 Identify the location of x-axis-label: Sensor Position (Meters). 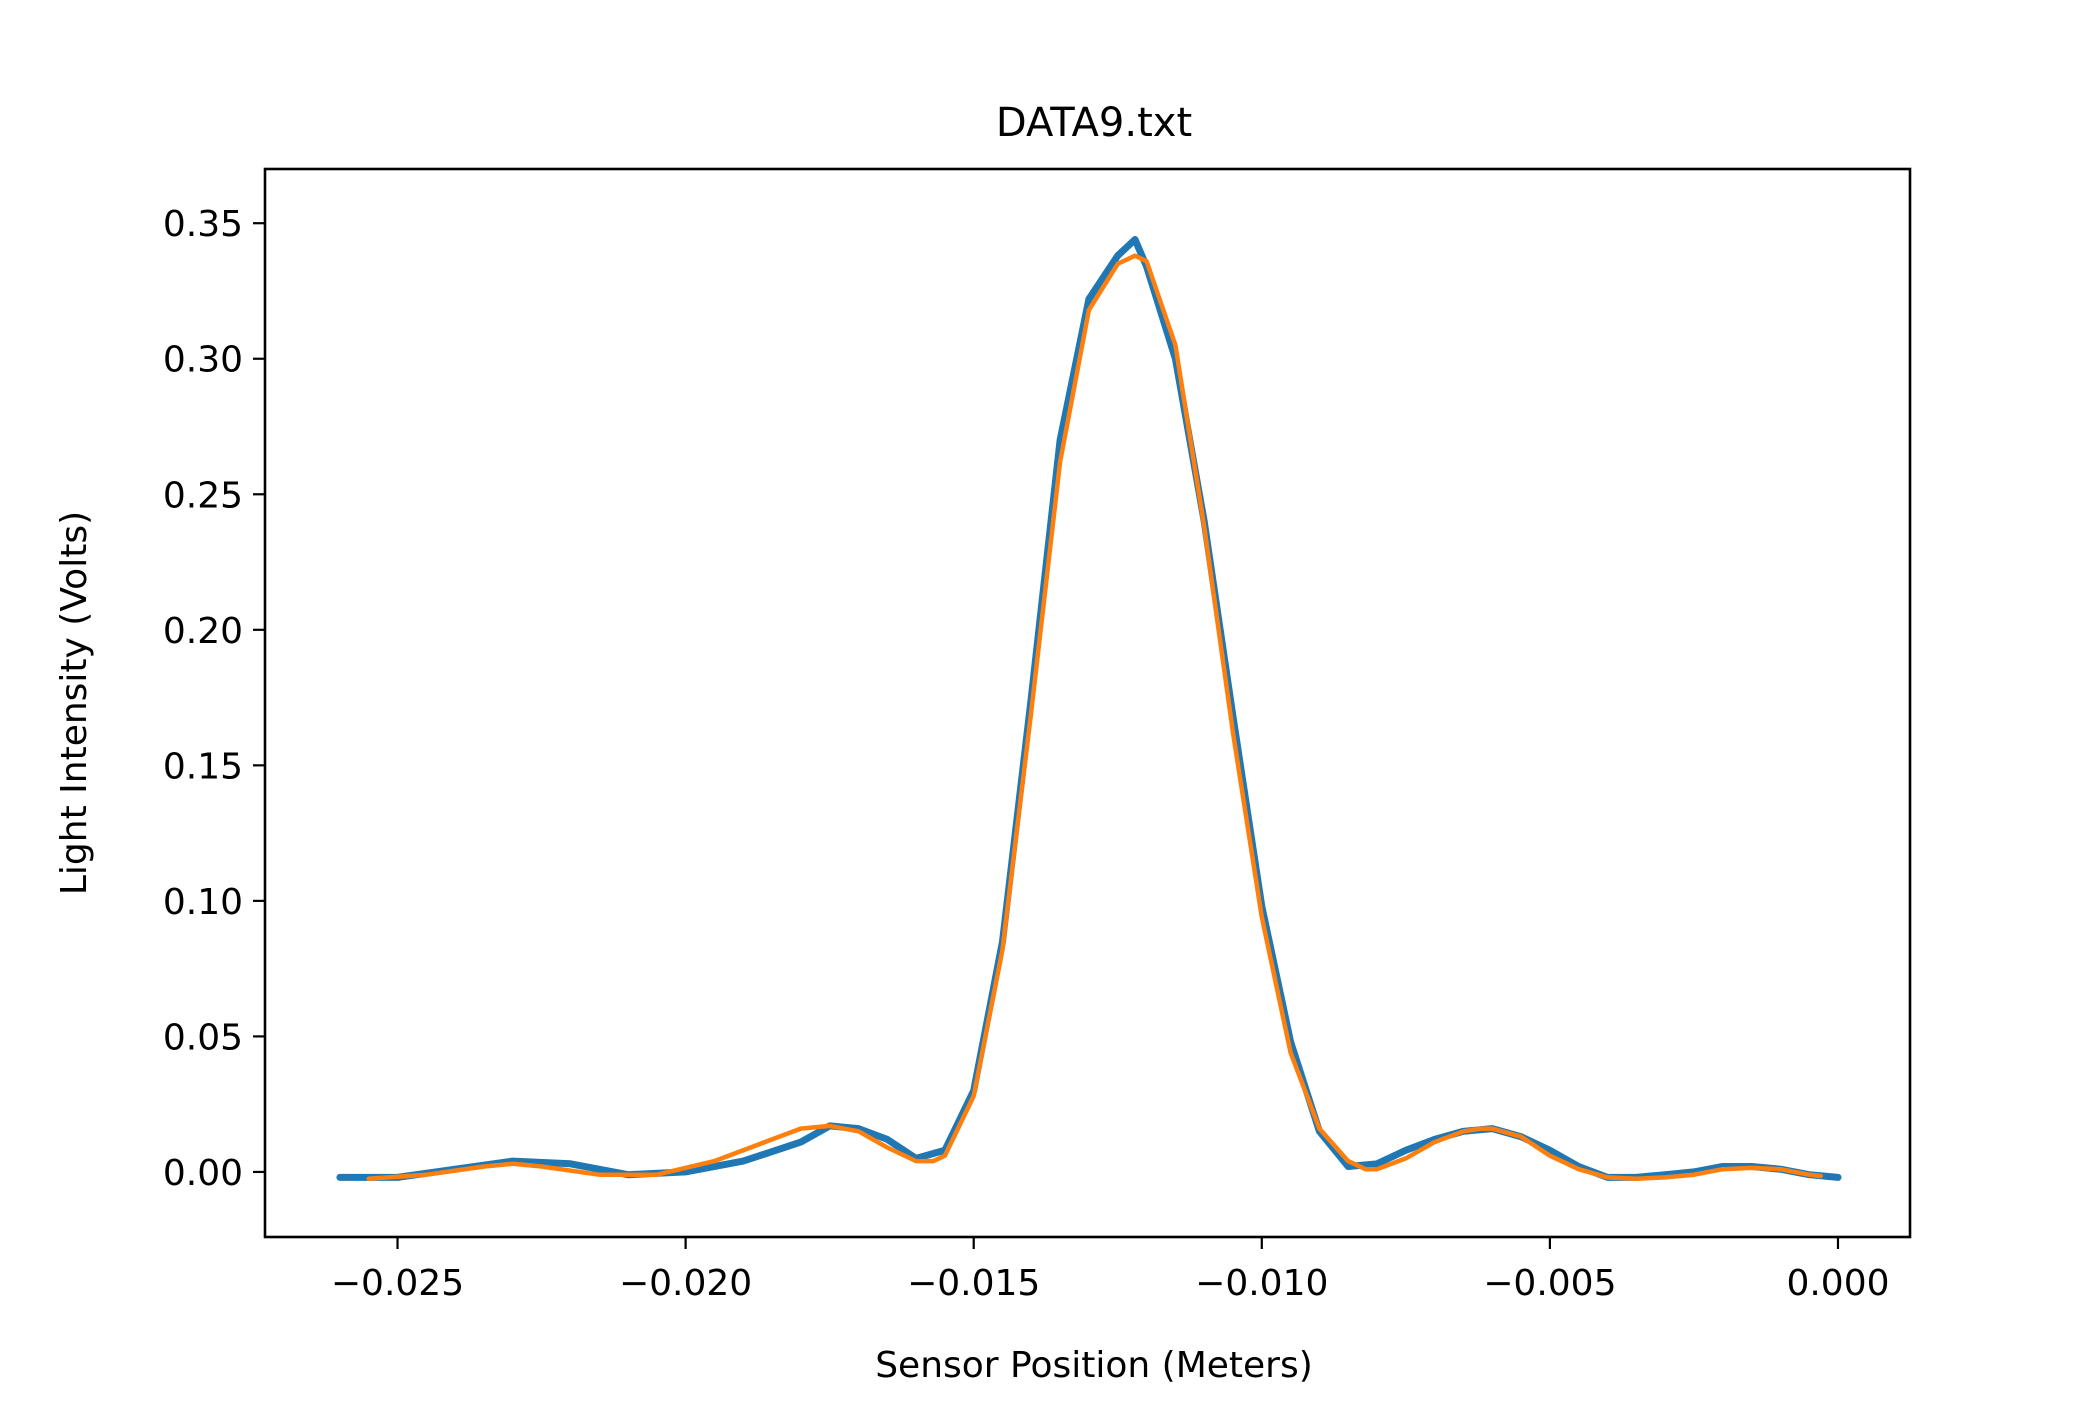
(1094, 1365).